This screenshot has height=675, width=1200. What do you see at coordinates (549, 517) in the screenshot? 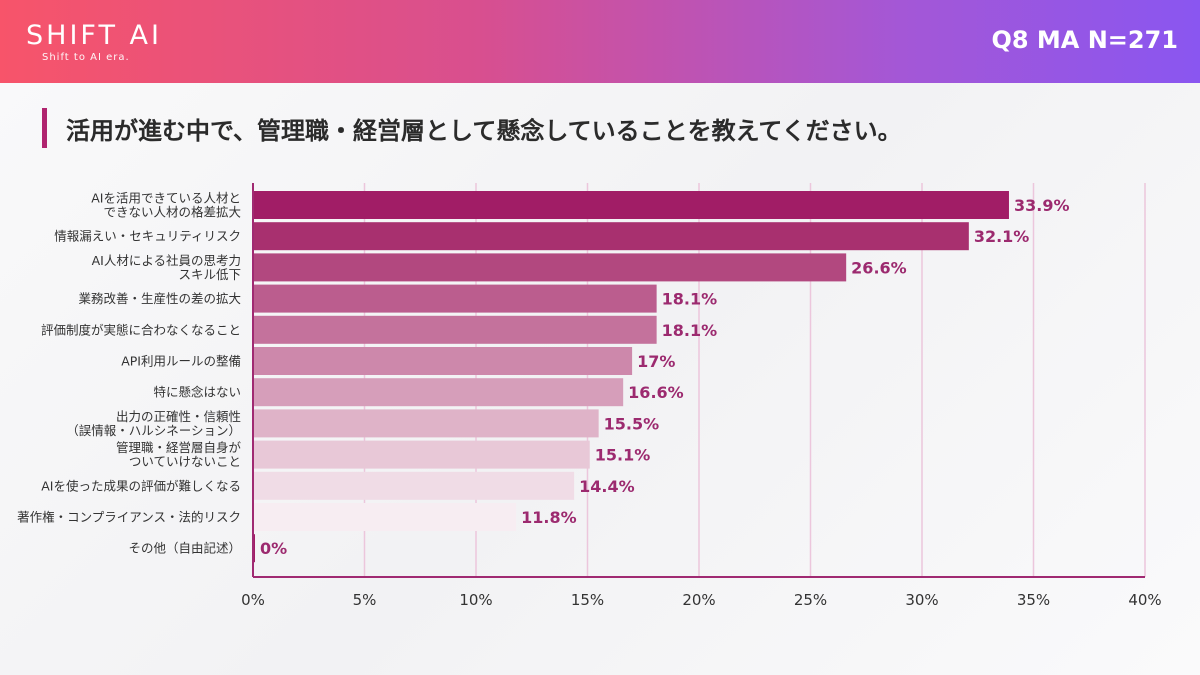
I see `value-label: 11.8%` at bounding box center [549, 517].